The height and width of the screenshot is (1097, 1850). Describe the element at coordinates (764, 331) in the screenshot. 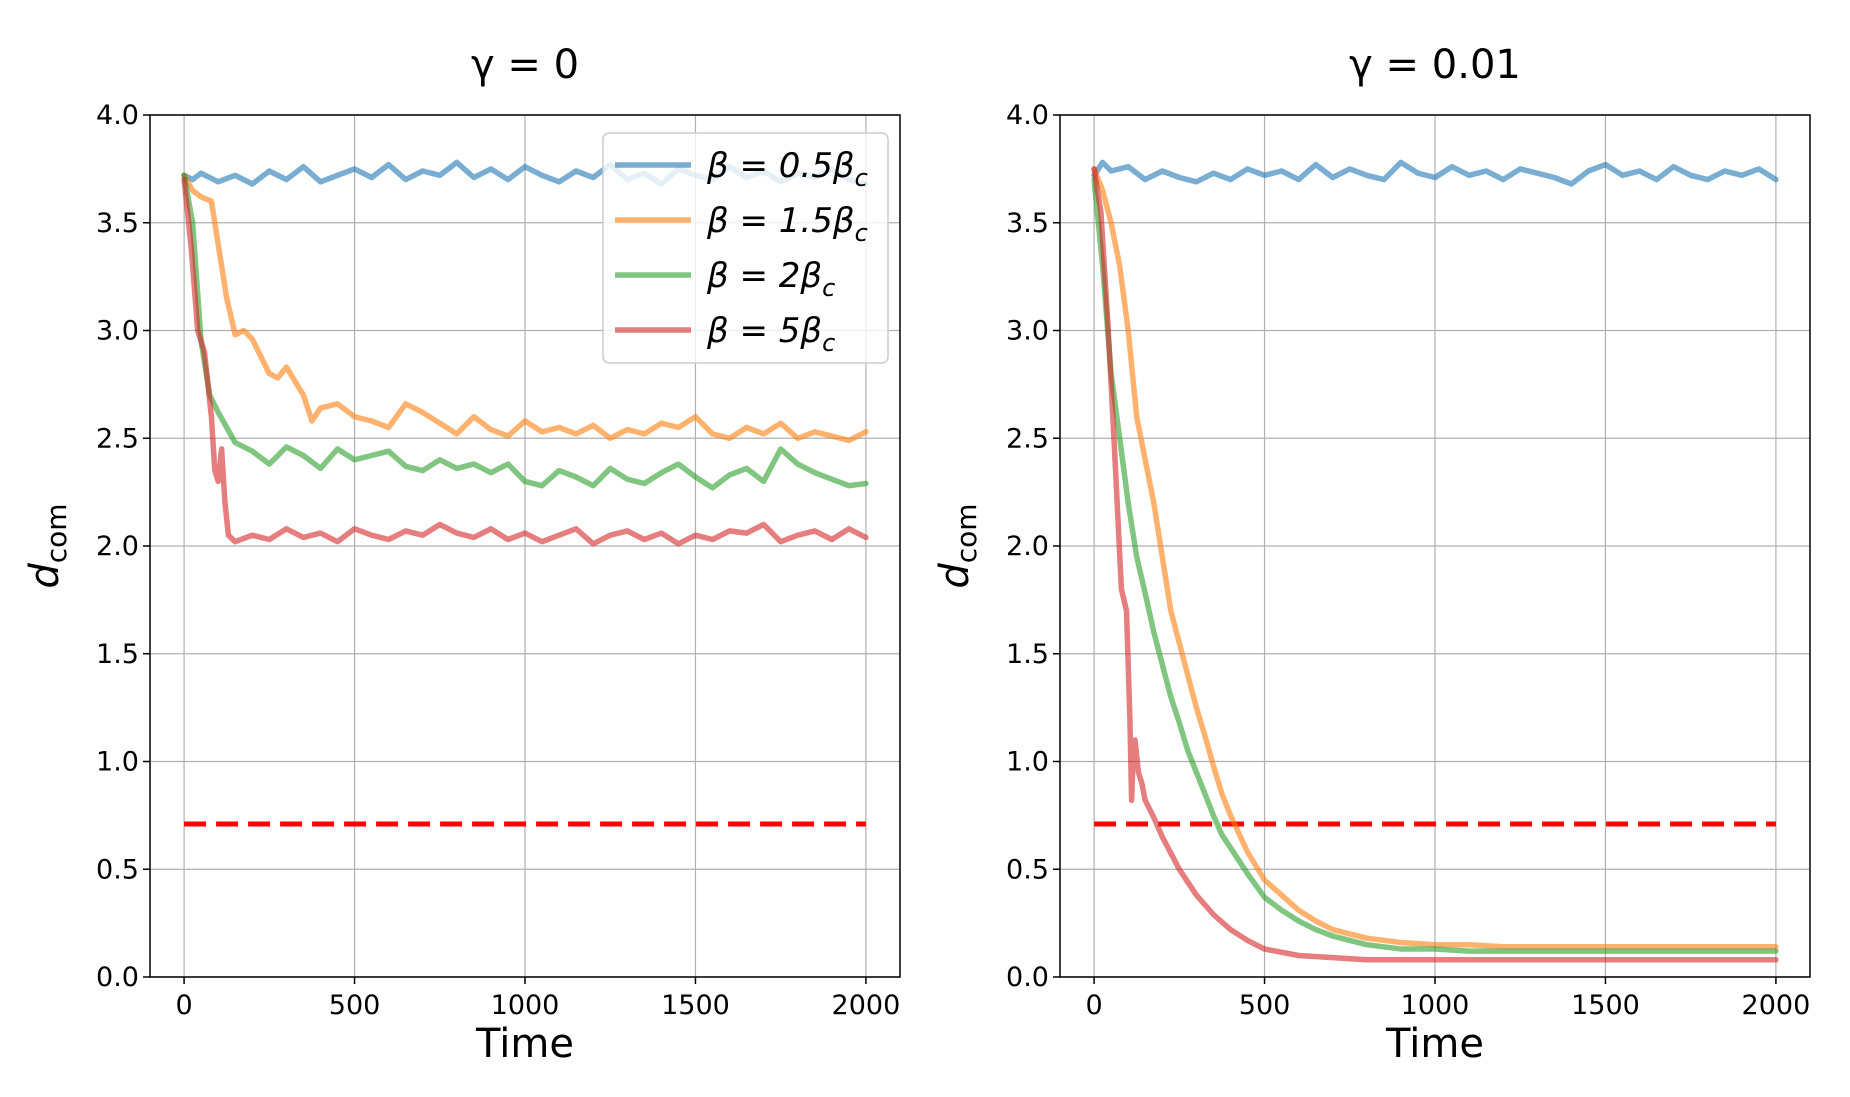

I see `legend-label-main: β = 5β` at that location.